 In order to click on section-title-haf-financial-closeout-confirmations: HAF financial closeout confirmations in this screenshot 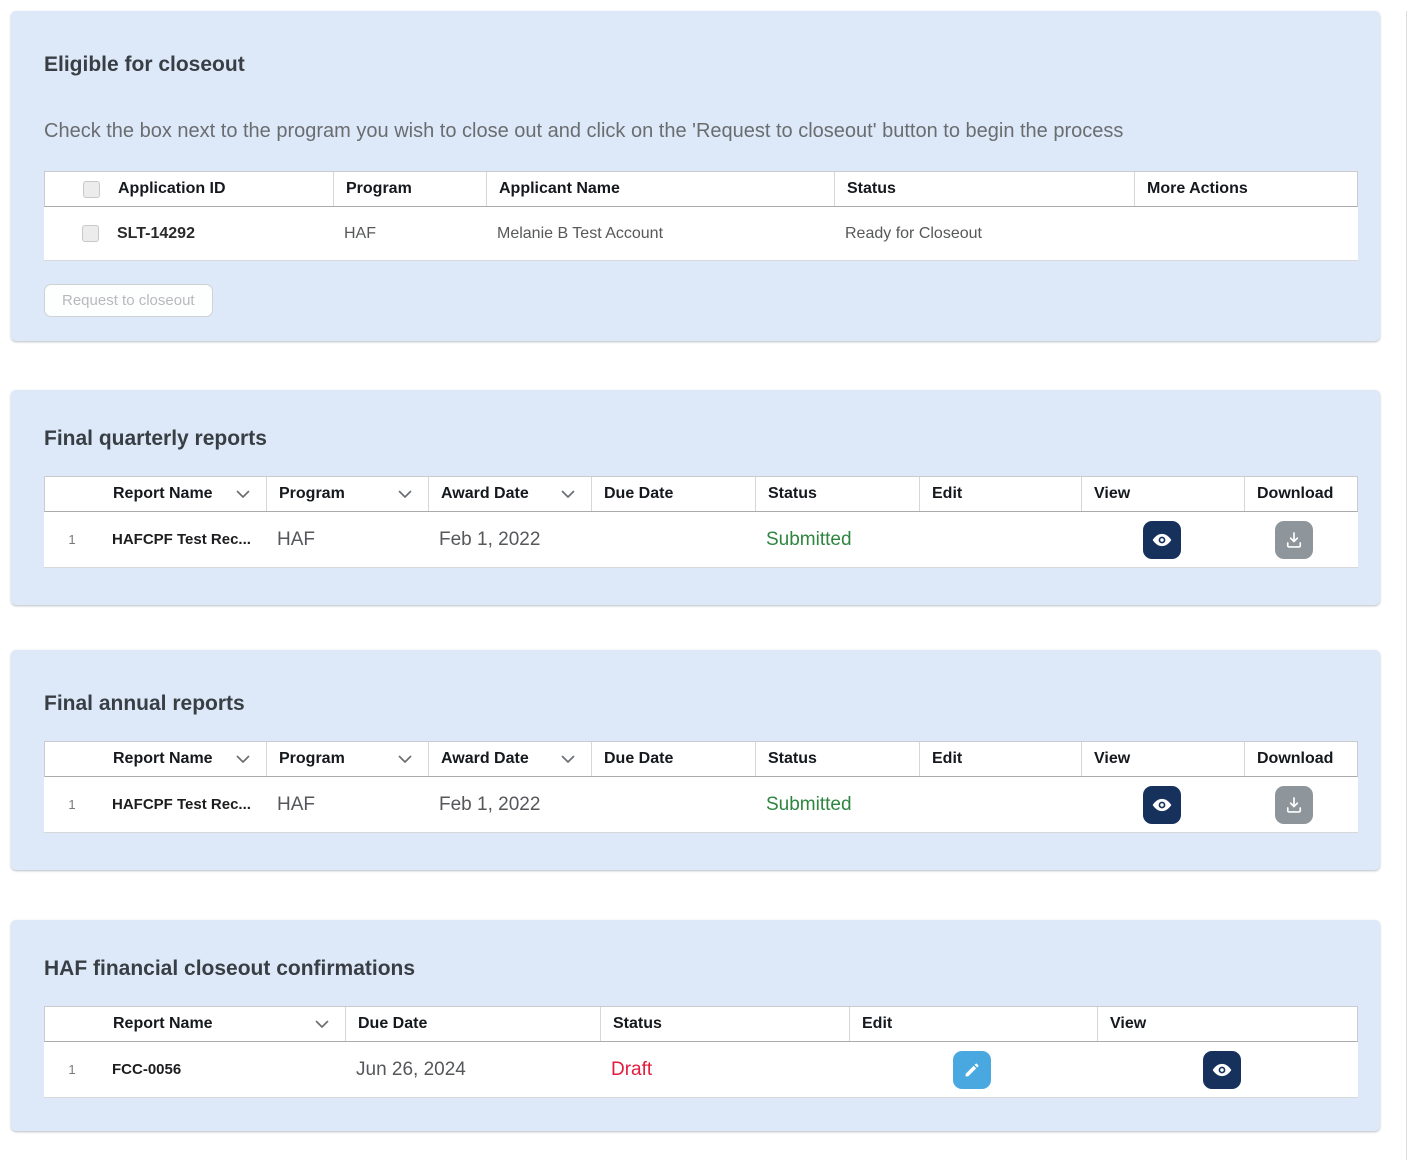, I will do `click(230, 968)`.